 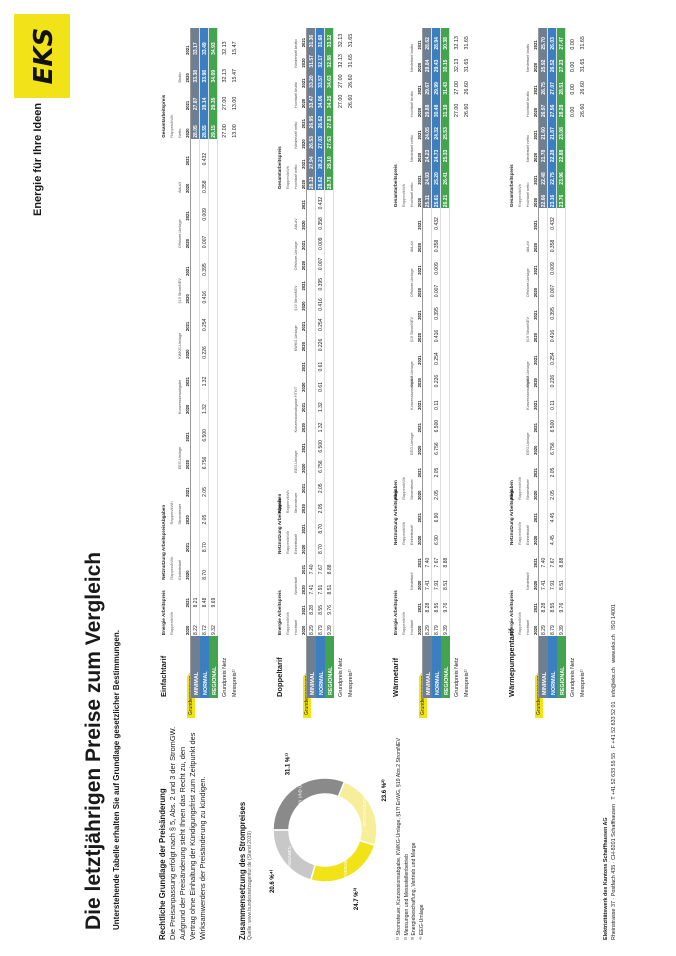 What do you see at coordinates (279, 677) in the screenshot?
I see `tariff-title: Doppeltarif` at bounding box center [279, 677].